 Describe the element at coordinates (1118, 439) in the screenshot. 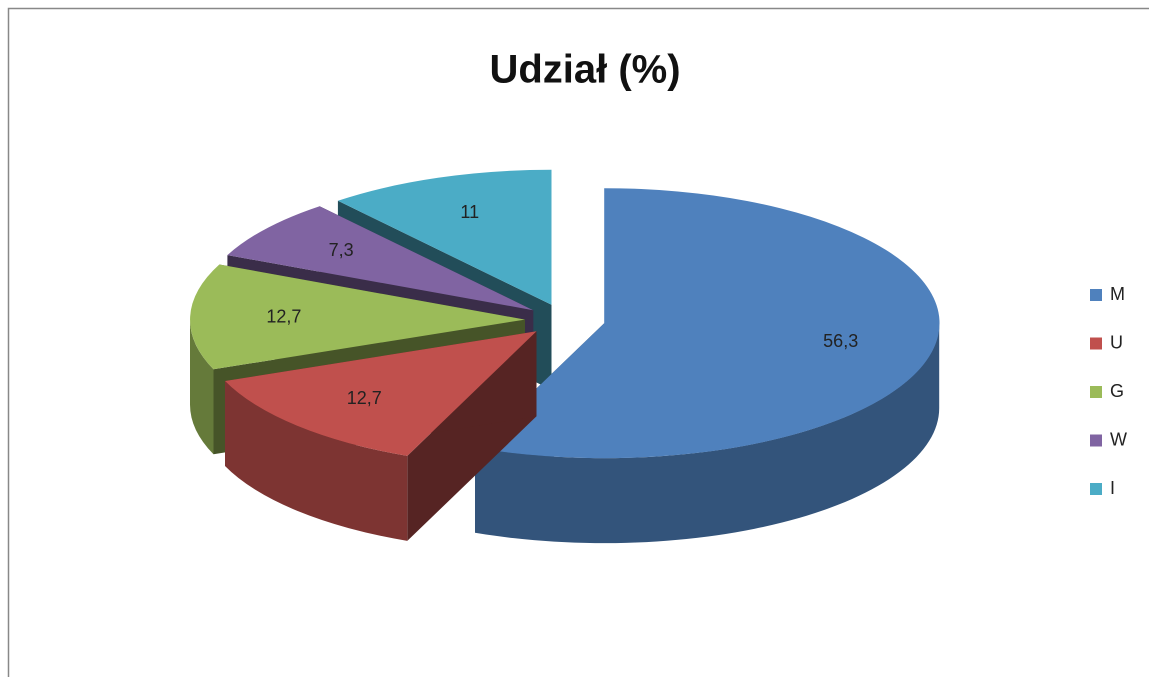

I see `legend-label: W` at that location.